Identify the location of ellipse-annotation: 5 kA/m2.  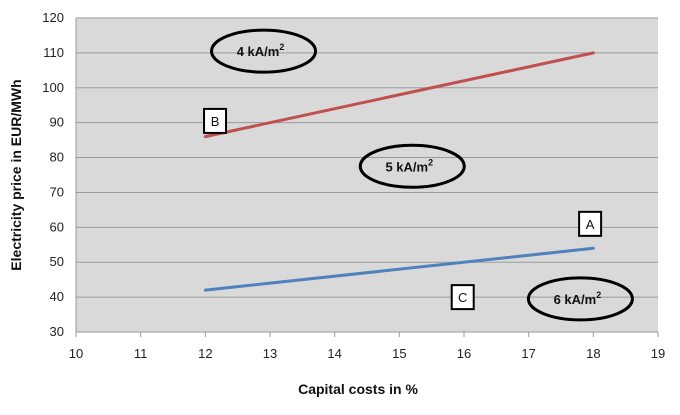
(412, 166).